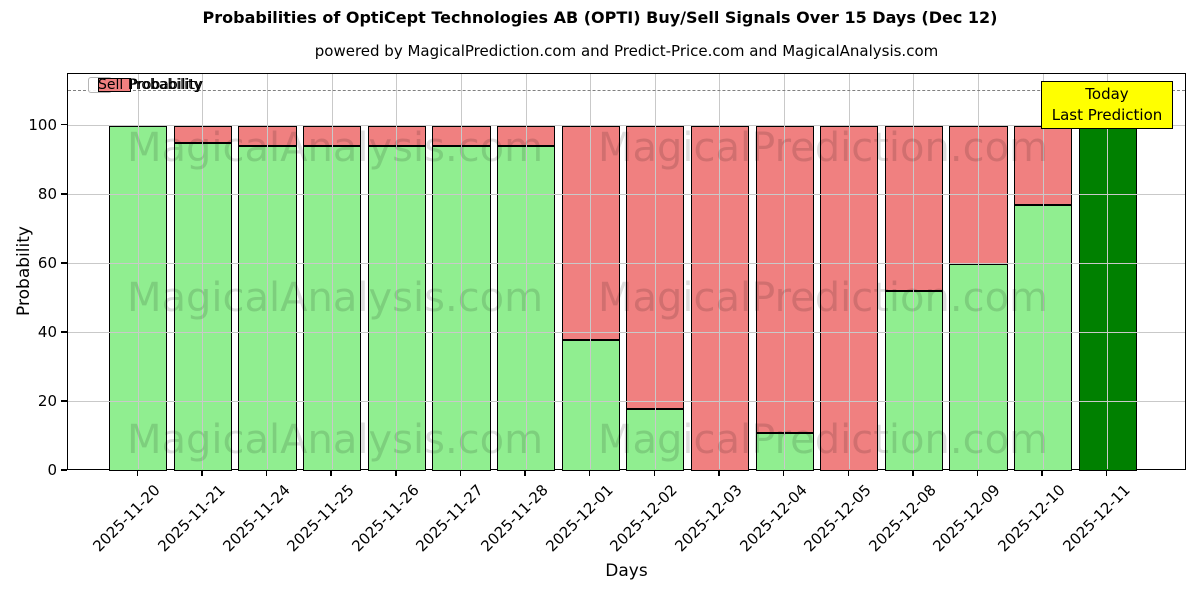  I want to click on today-annotation-line2: Last Prediction, so click(1107, 115).